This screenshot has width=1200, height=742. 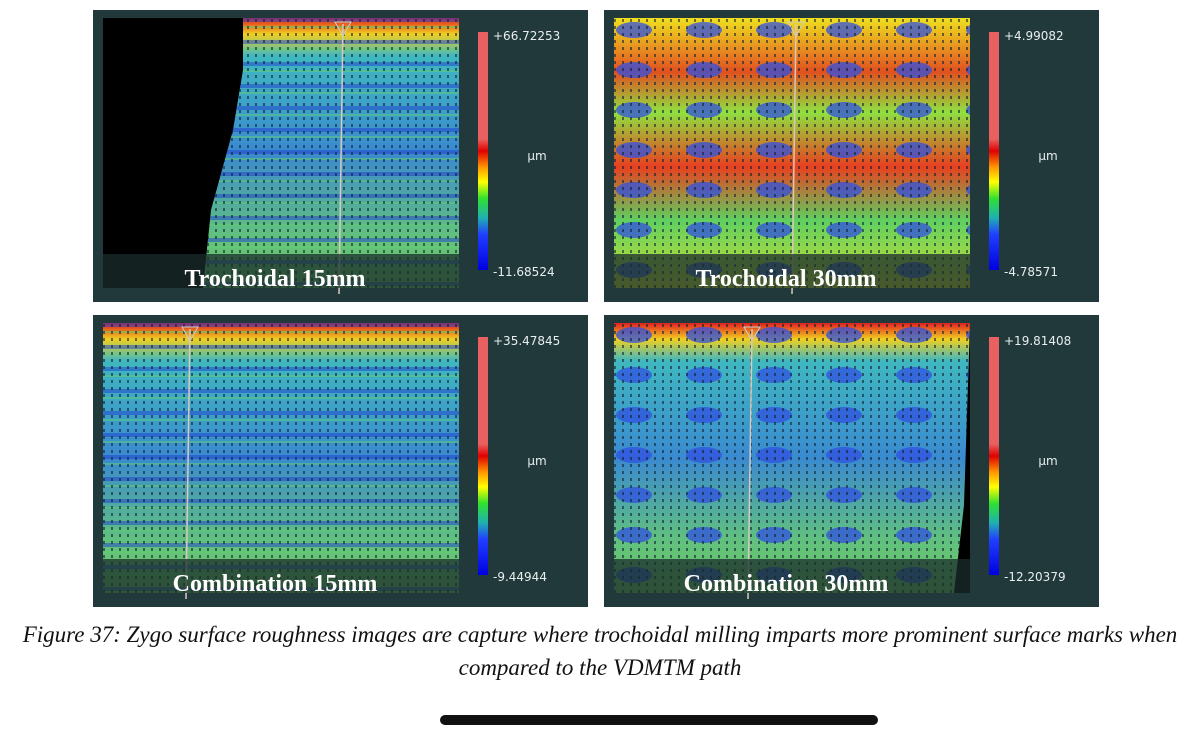 I want to click on colorbar-min: -12.20379, so click(x=1035, y=577).